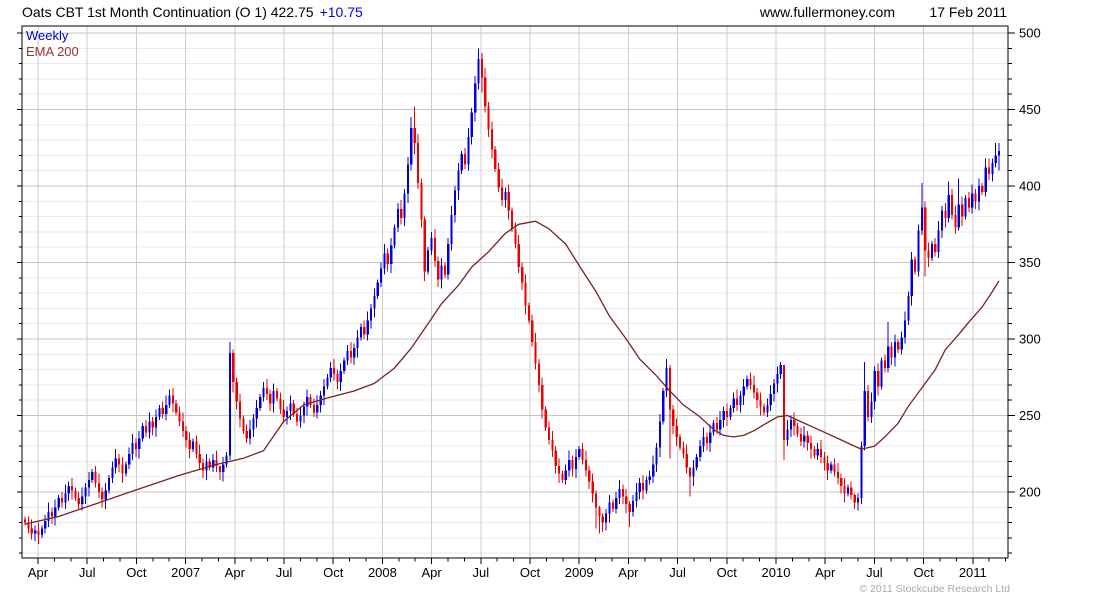  What do you see at coordinates (677, 572) in the screenshot?
I see `x-axis-label: Jul` at bounding box center [677, 572].